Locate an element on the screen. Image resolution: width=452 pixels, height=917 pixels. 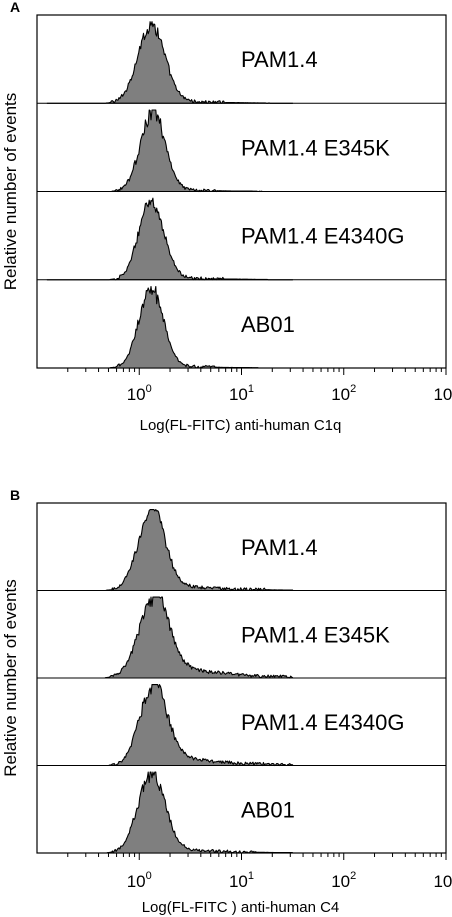
panel-letter: B is located at coordinates (15, 495).